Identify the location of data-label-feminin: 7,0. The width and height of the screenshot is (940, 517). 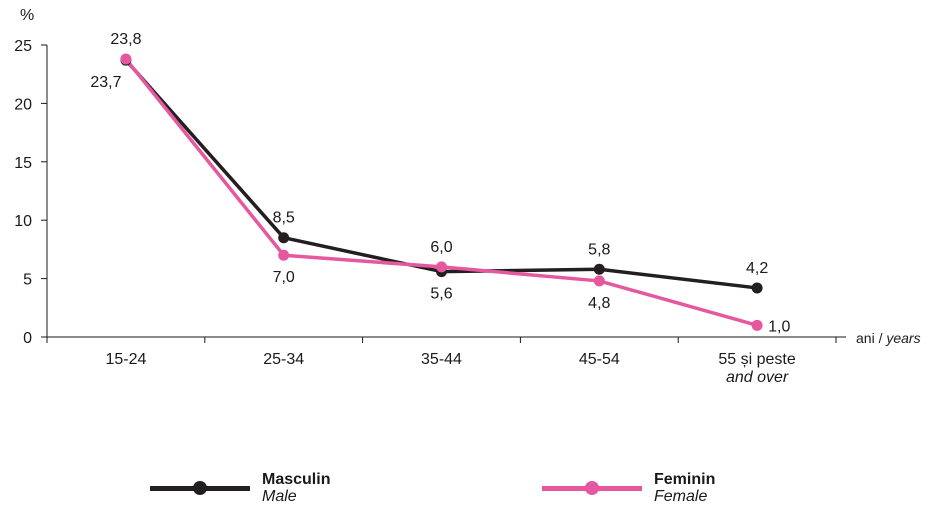
(284, 277).